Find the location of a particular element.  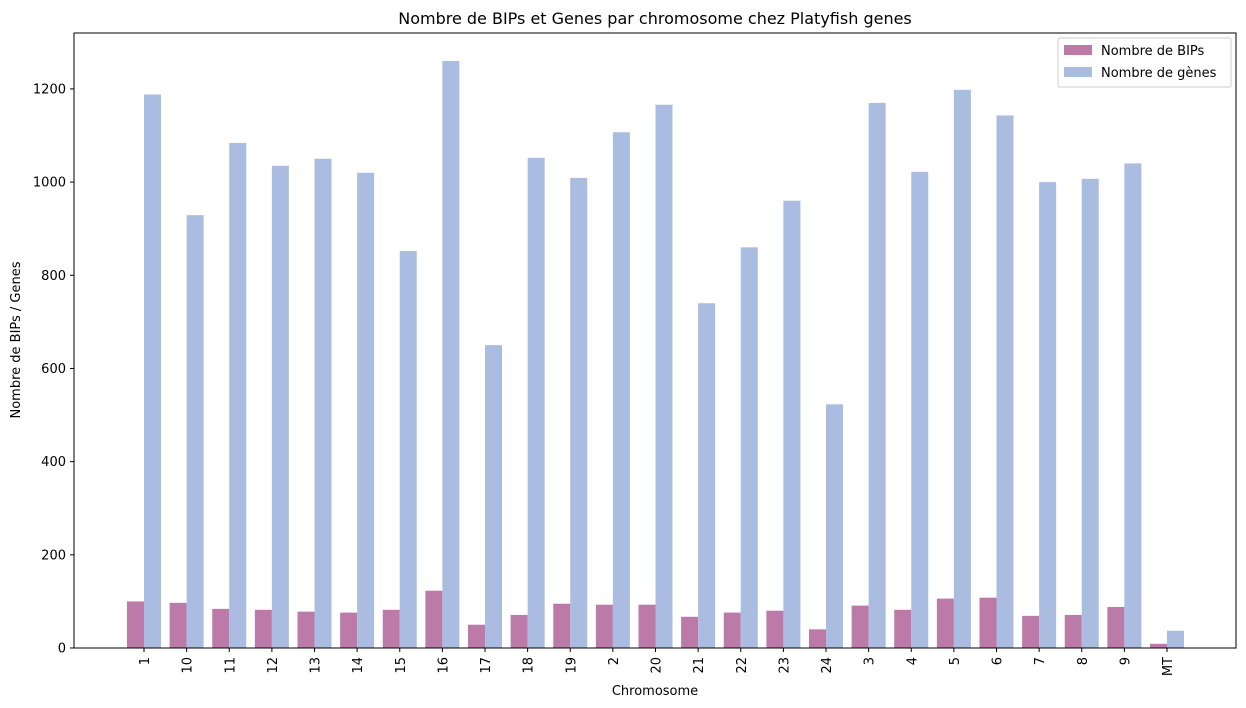

x-tick-label-11: 11 is located at coordinates (230, 665).